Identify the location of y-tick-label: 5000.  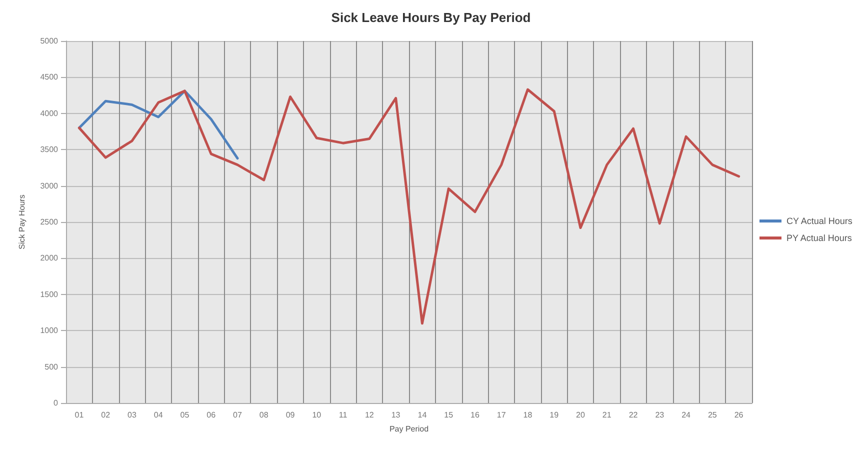
(49, 41).